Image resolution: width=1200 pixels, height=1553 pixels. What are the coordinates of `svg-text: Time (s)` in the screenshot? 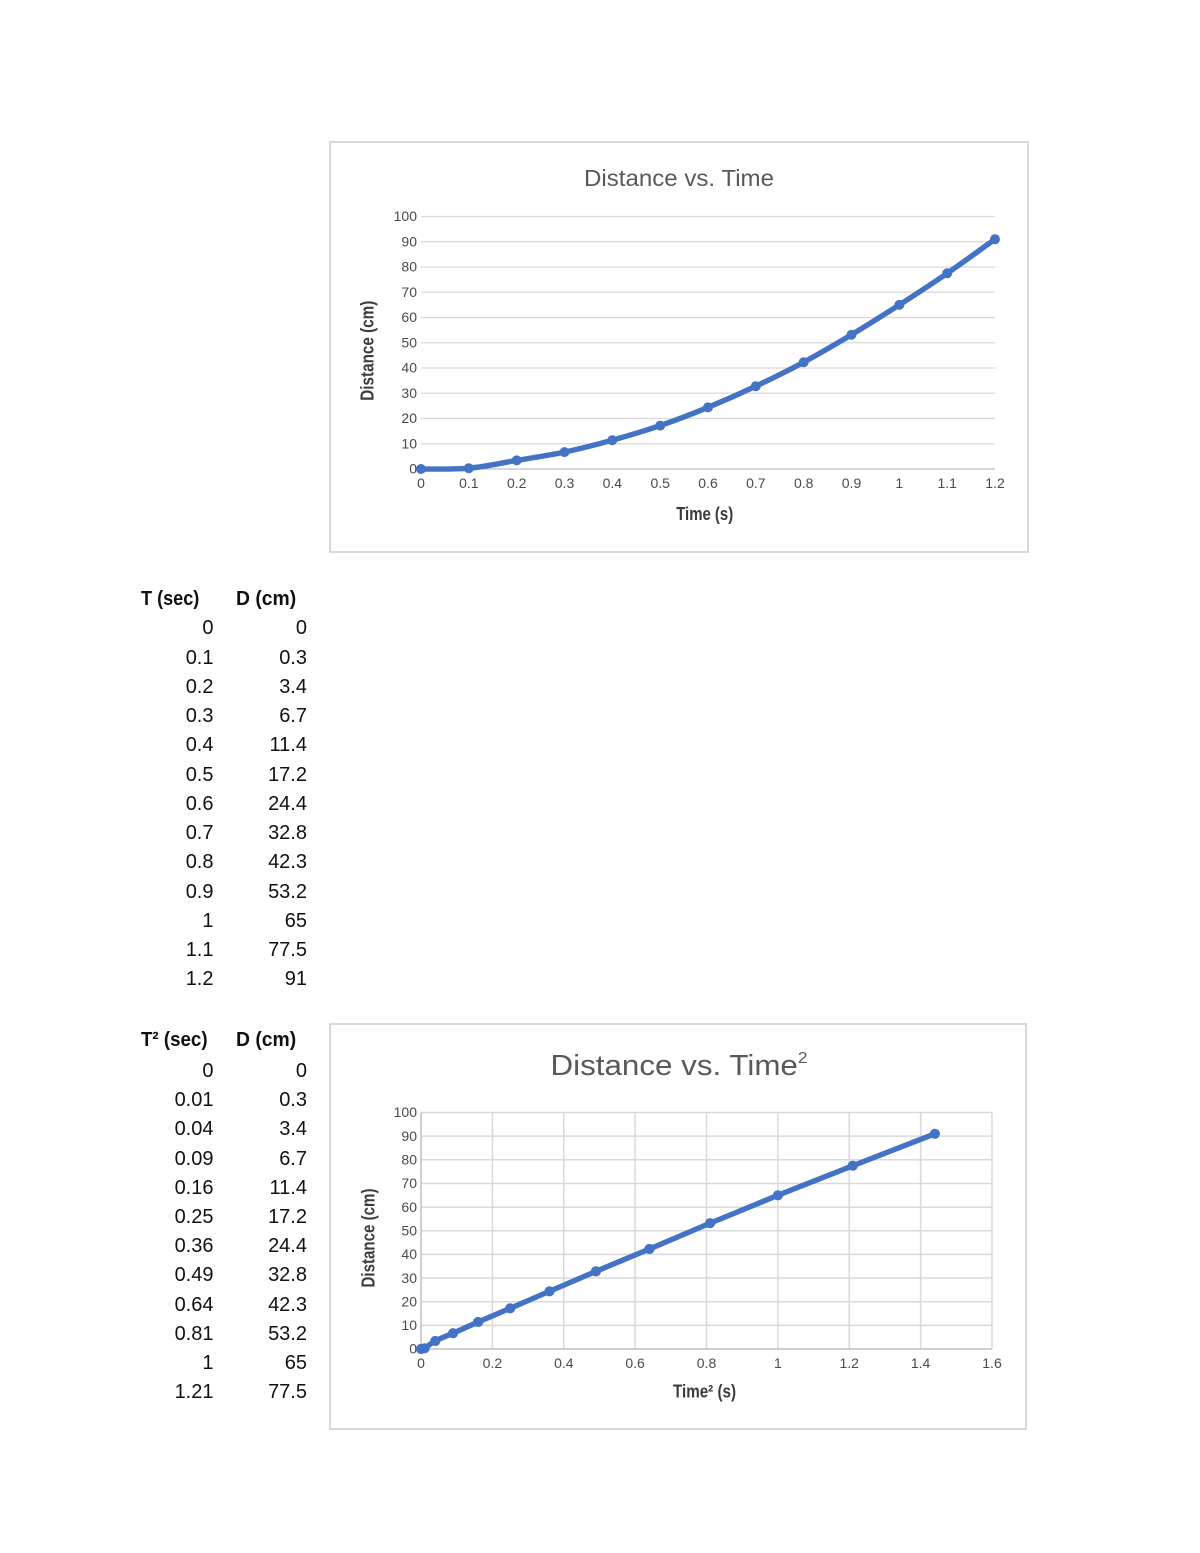 It's located at (704, 514).